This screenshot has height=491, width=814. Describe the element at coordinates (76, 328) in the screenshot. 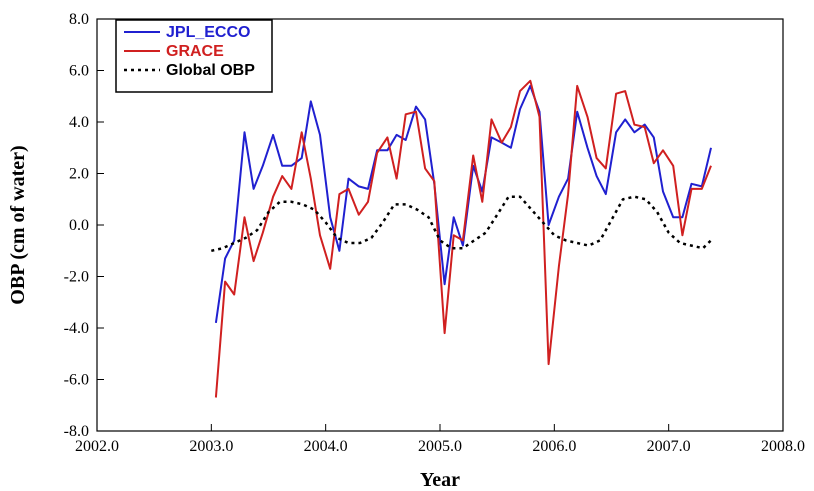

I see `y-tick-label: -4.0` at that location.